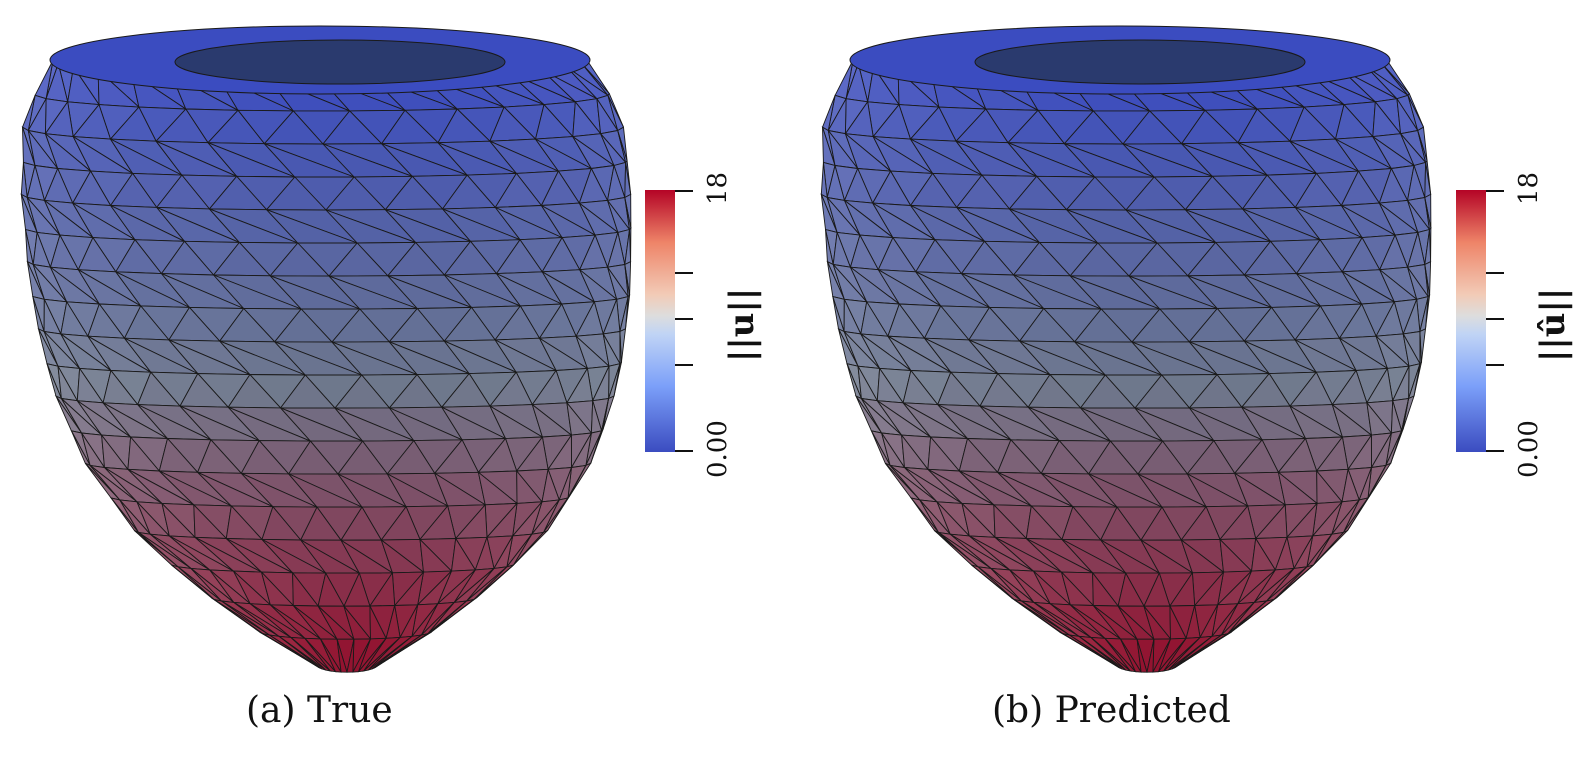  I want to click on colorbar-title: ||û||, so click(1553, 324).